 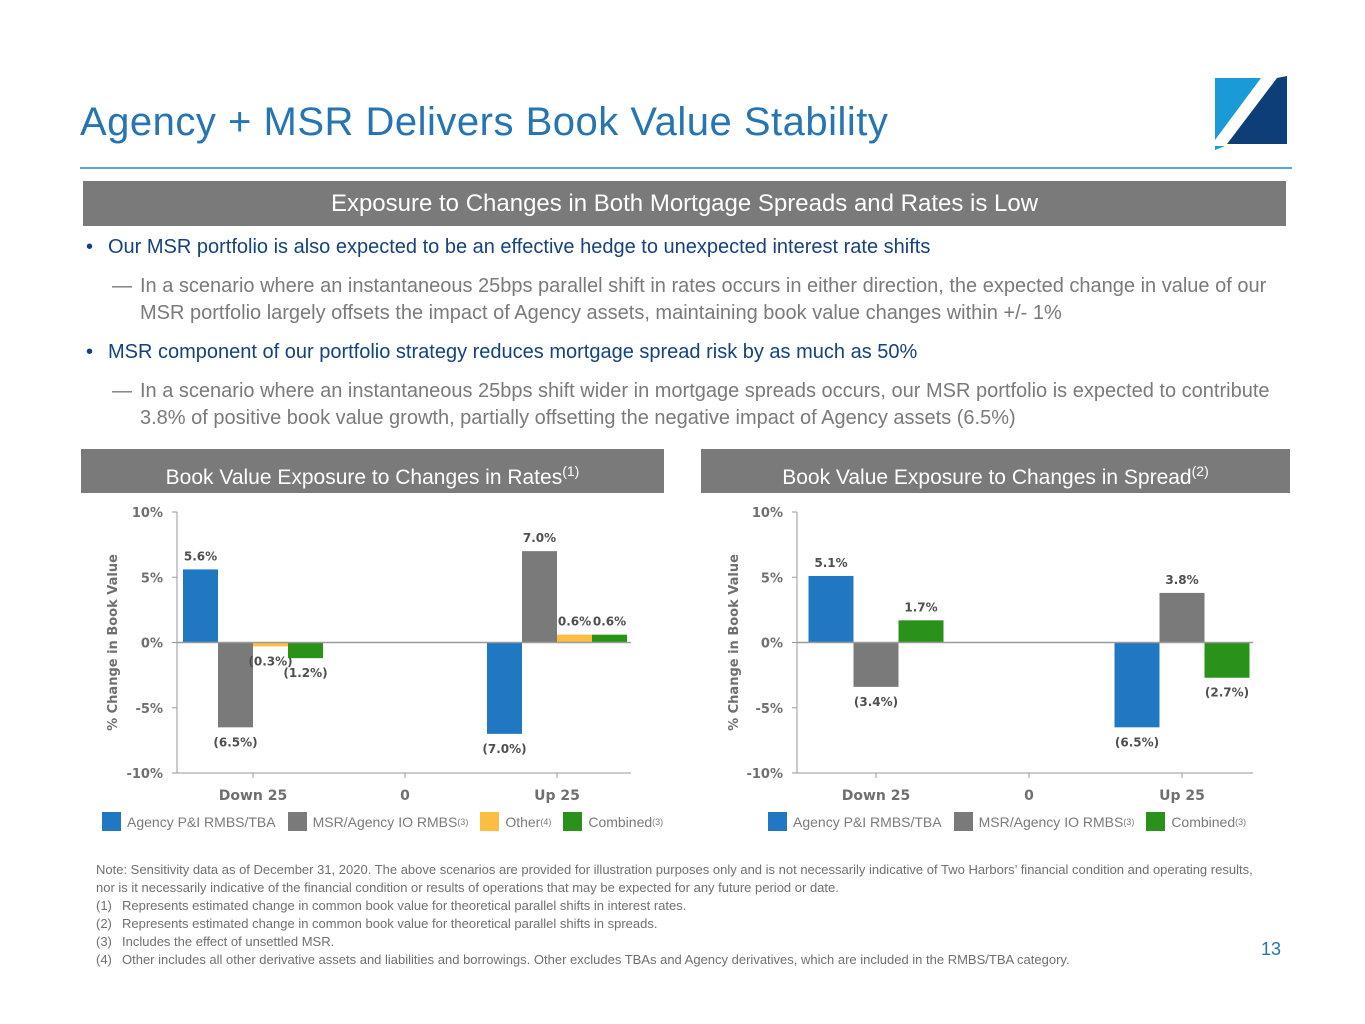 I want to click on data-label: 7.0%, so click(x=539, y=538).